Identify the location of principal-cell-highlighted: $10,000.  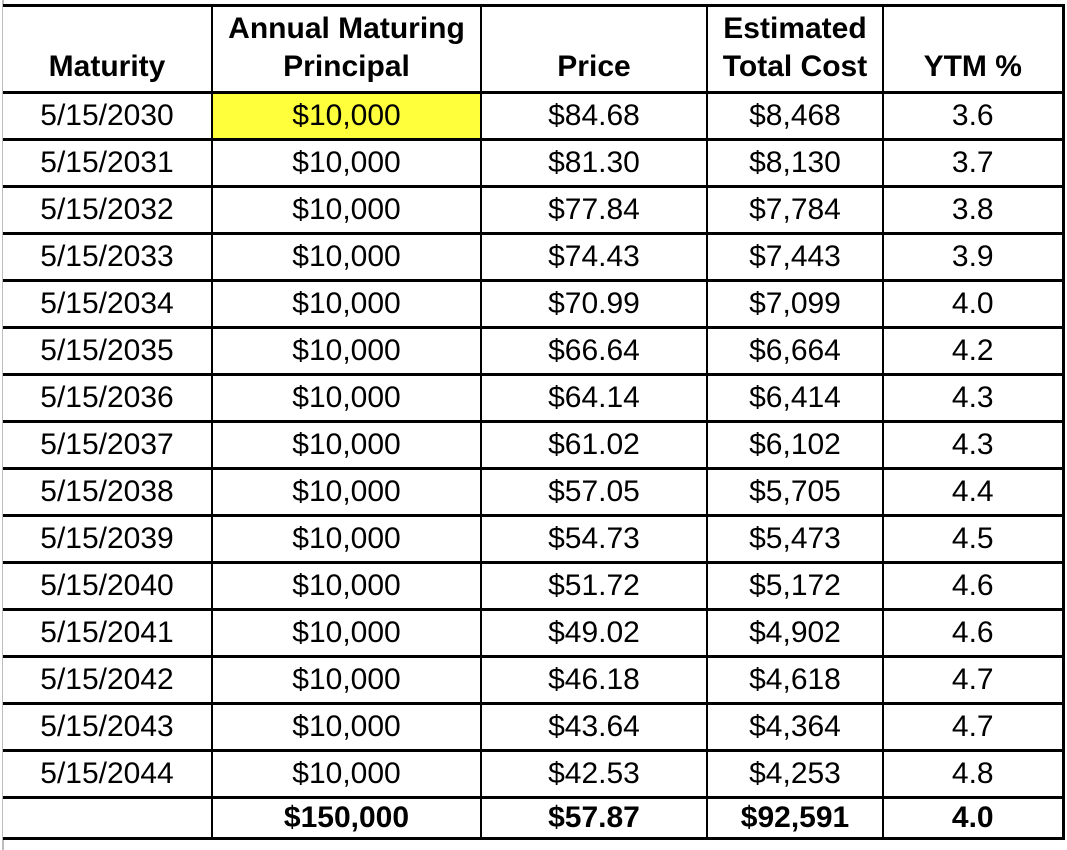
(346, 116).